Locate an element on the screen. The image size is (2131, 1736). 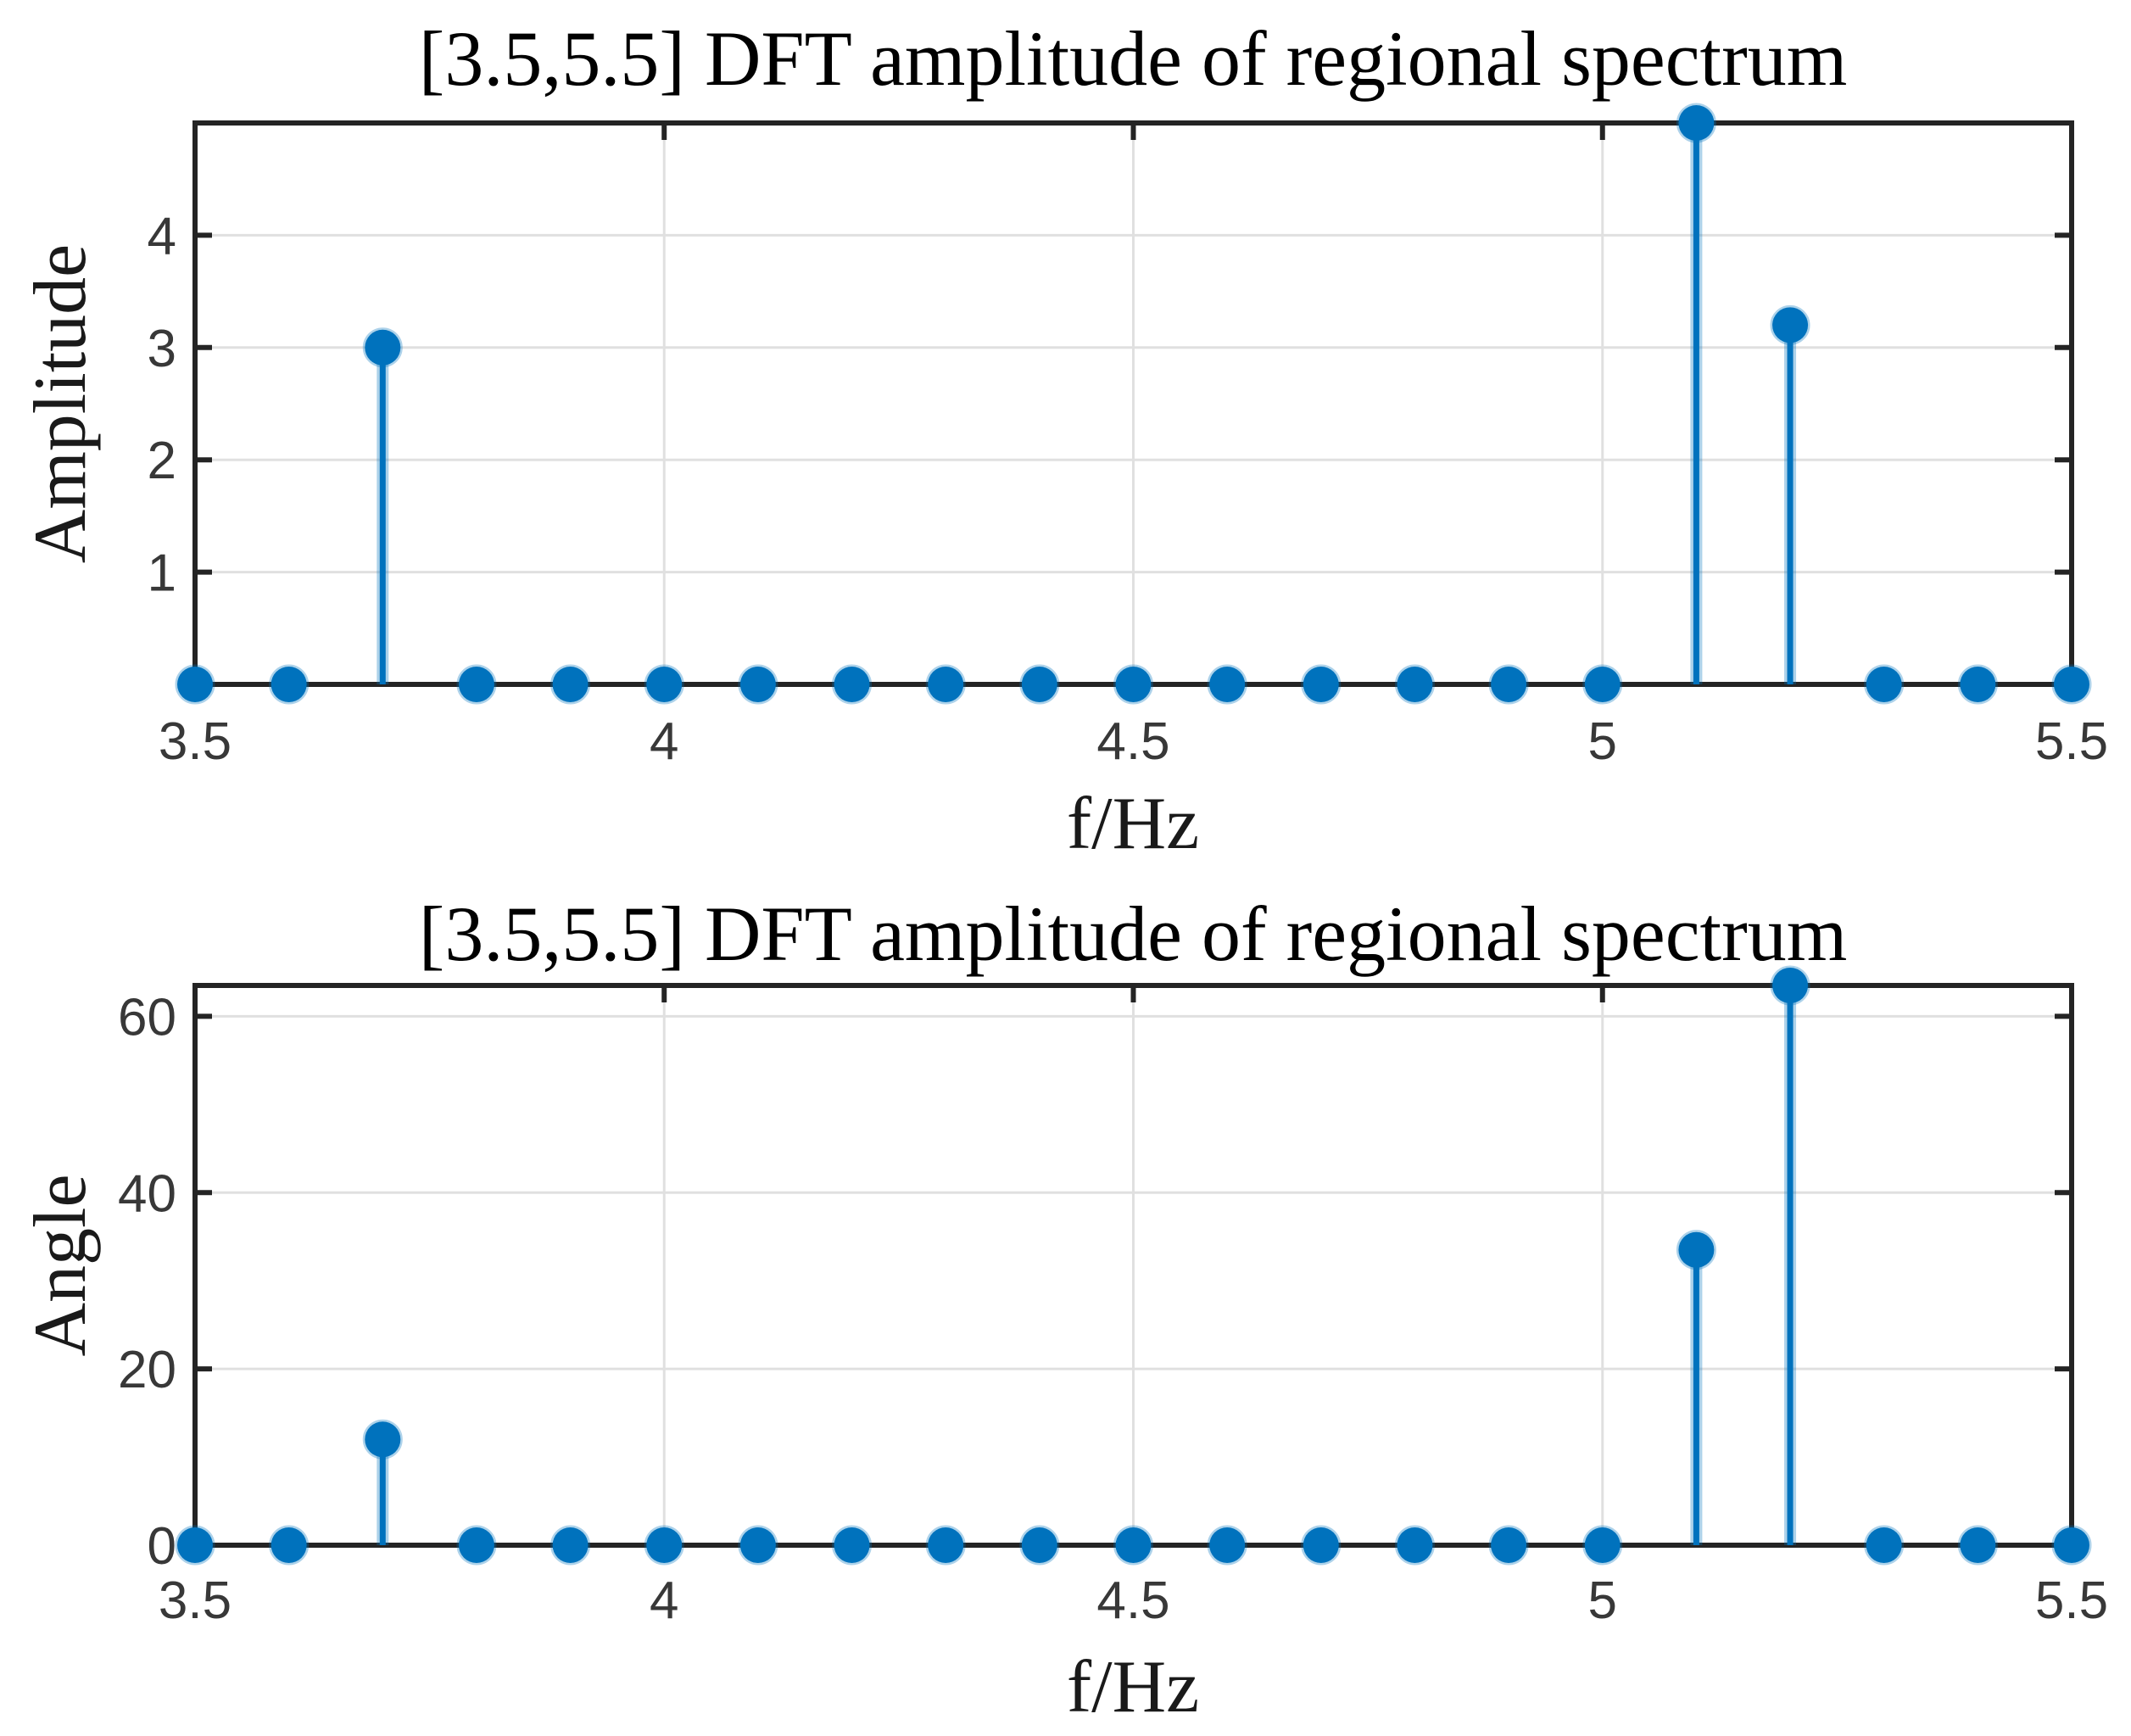
amplitude-xlabel: f/Hz is located at coordinates (1133, 824).